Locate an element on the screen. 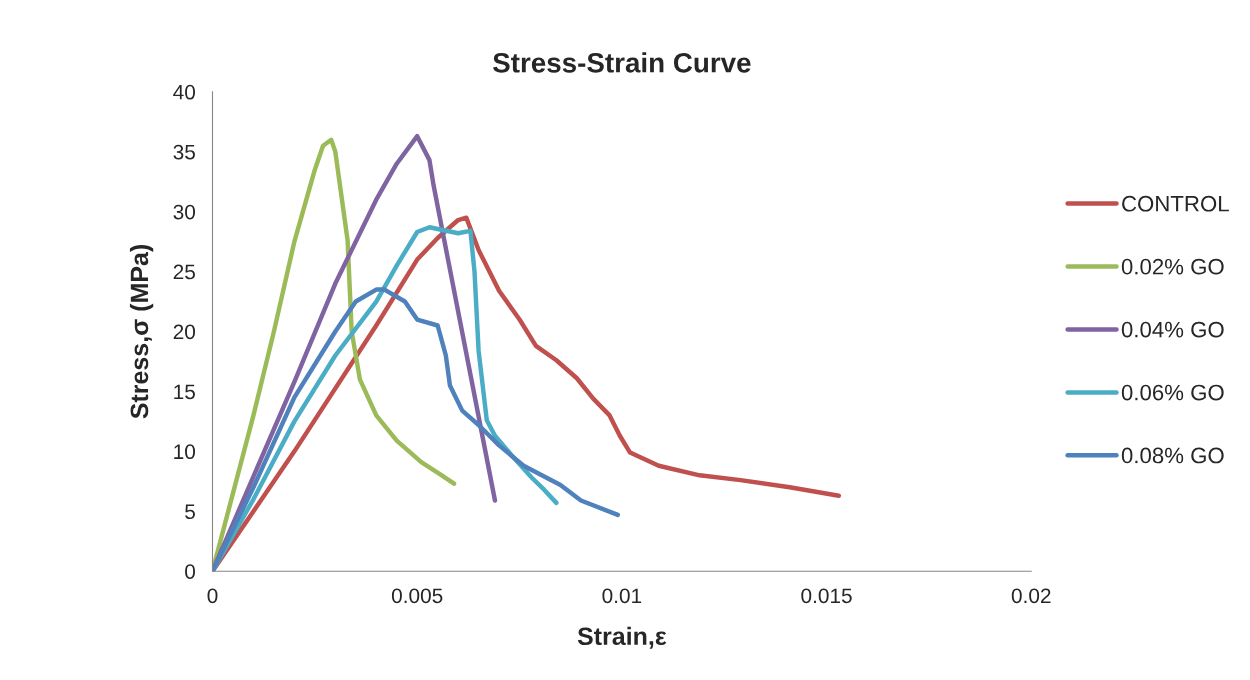 The image size is (1250, 680). x-tick-label: 0 is located at coordinates (212, 596).